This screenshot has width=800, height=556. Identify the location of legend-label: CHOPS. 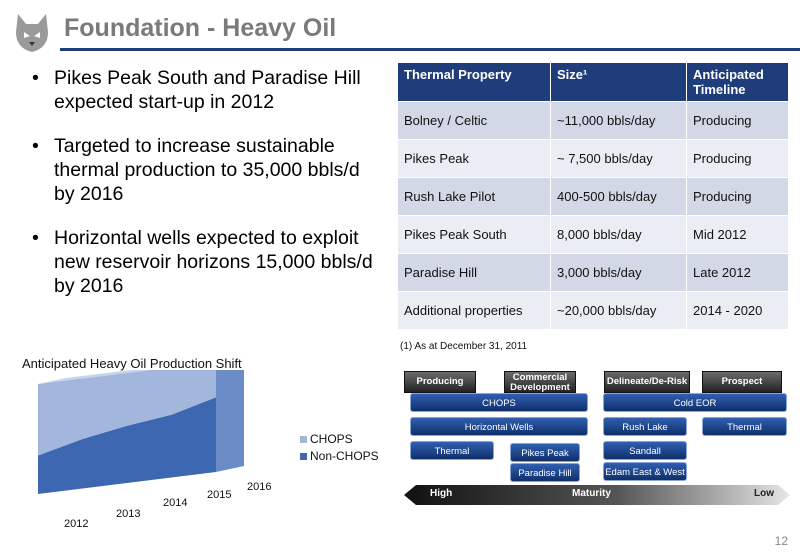
(331, 439).